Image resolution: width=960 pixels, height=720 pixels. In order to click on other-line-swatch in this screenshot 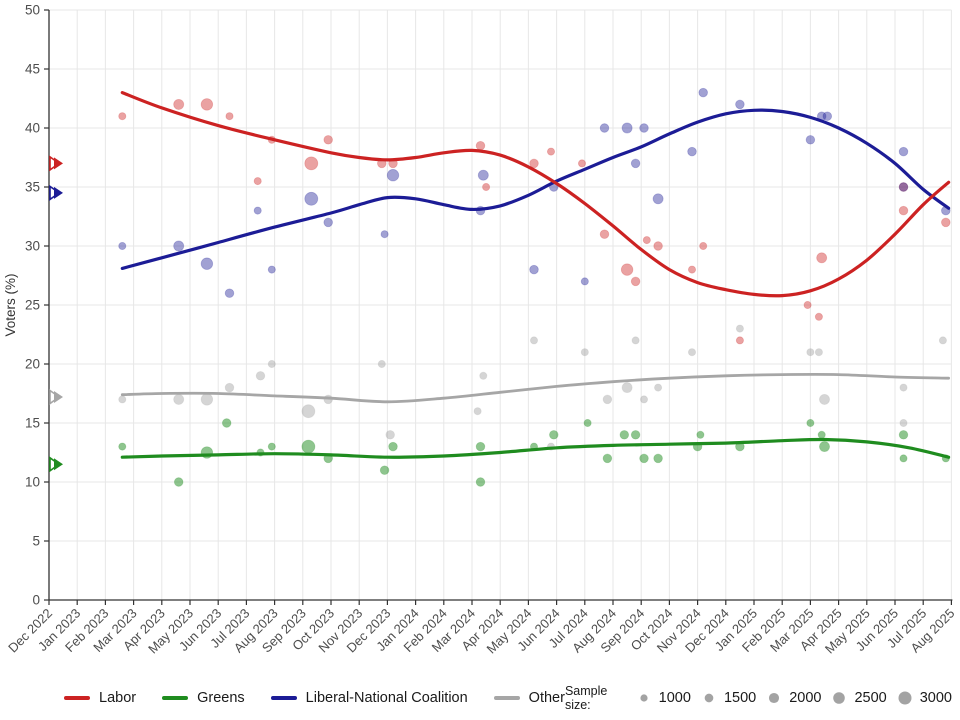, I will do `click(506, 698)`.